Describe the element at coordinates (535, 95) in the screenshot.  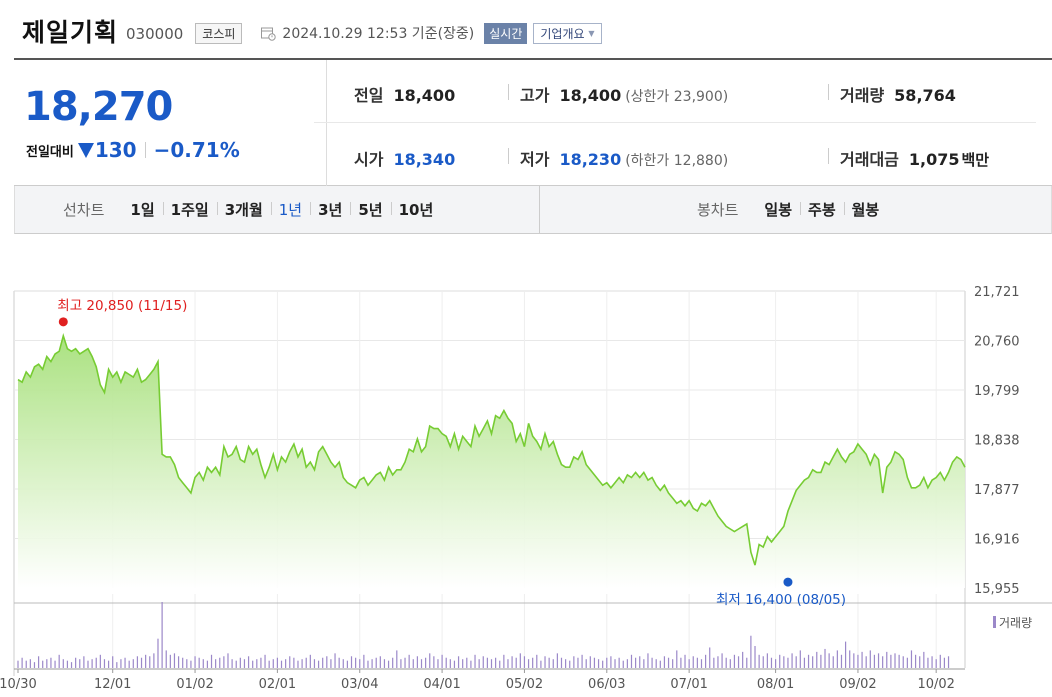
I see `stat-label: 고가` at that location.